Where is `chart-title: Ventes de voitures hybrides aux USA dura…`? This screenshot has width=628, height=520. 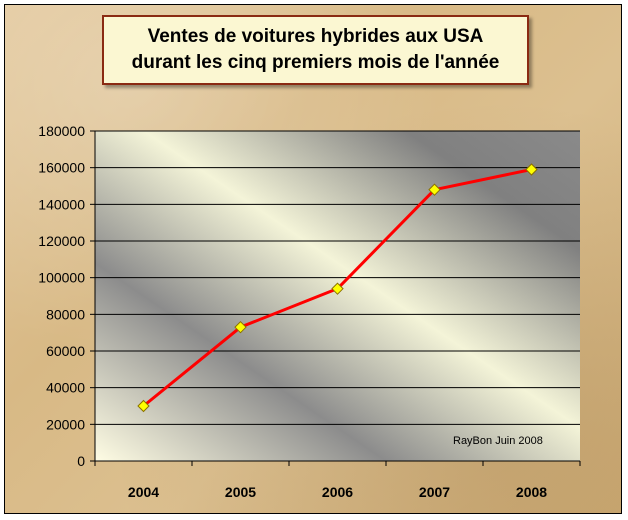
chart-title: Ventes de voitures hybrides aux USA dura… is located at coordinates (315, 50).